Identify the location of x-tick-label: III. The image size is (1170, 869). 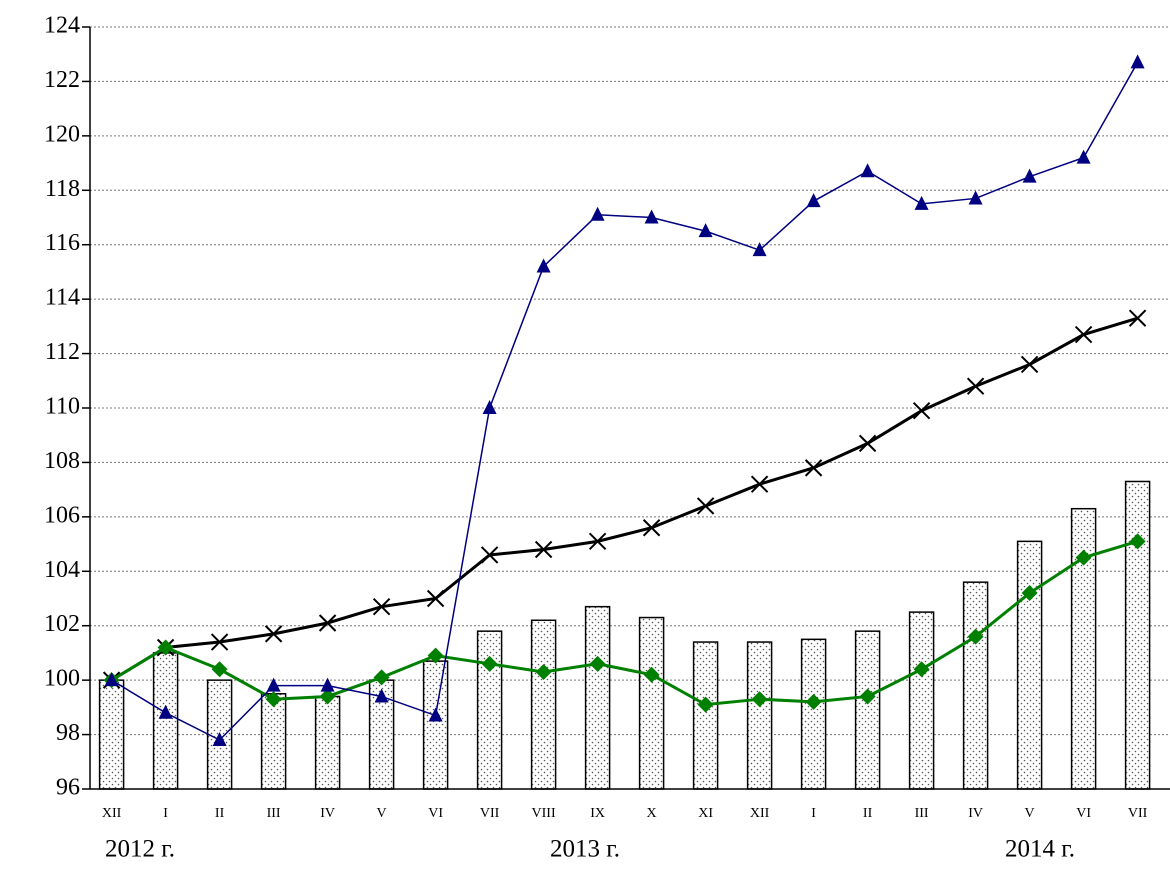
(922, 813).